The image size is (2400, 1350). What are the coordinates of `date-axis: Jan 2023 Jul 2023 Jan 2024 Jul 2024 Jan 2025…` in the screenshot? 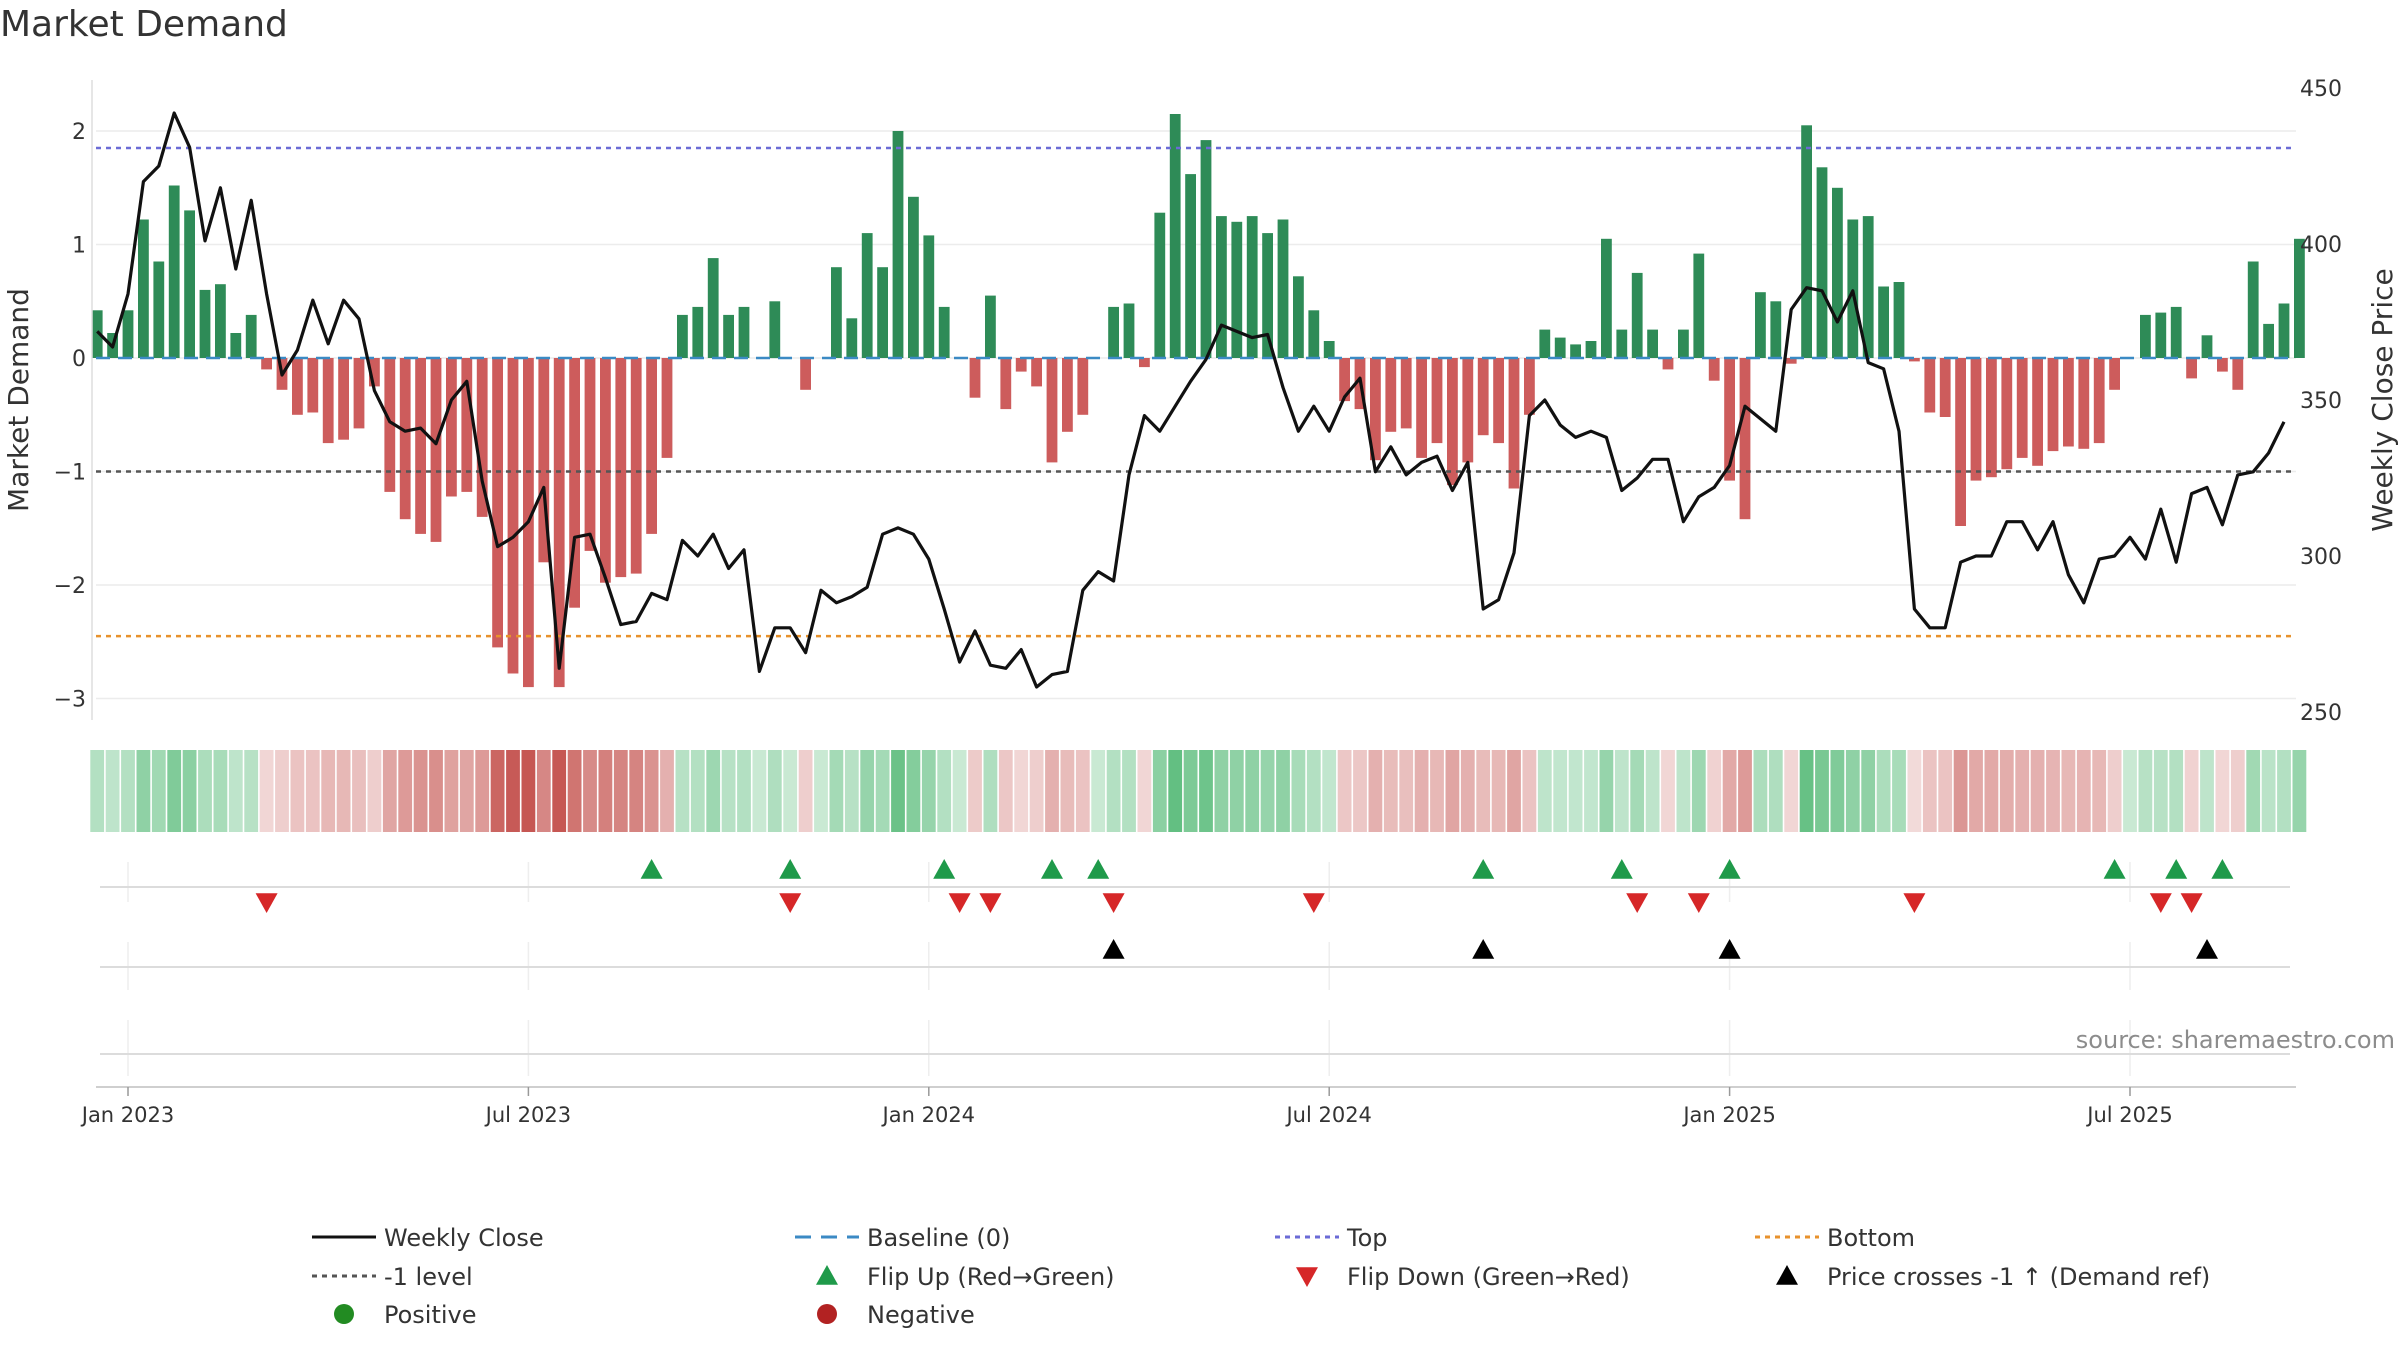 It's located at (1188, 1106).